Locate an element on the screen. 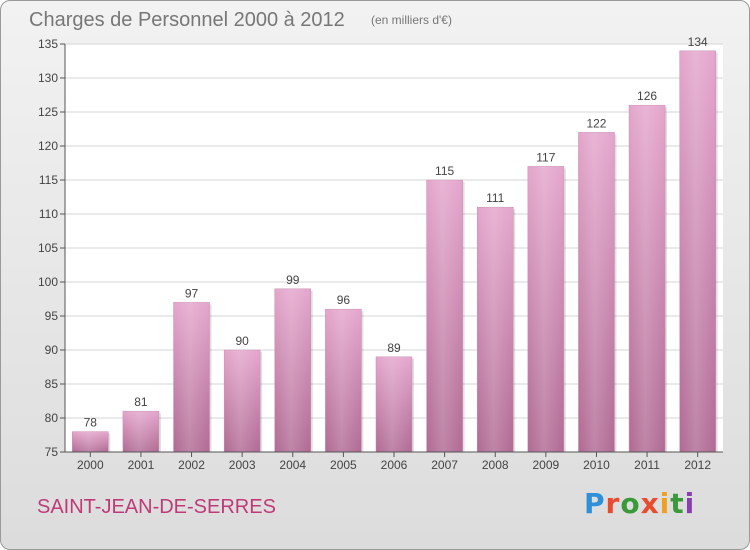 The image size is (750, 550). data-label: 111 is located at coordinates (495, 198).